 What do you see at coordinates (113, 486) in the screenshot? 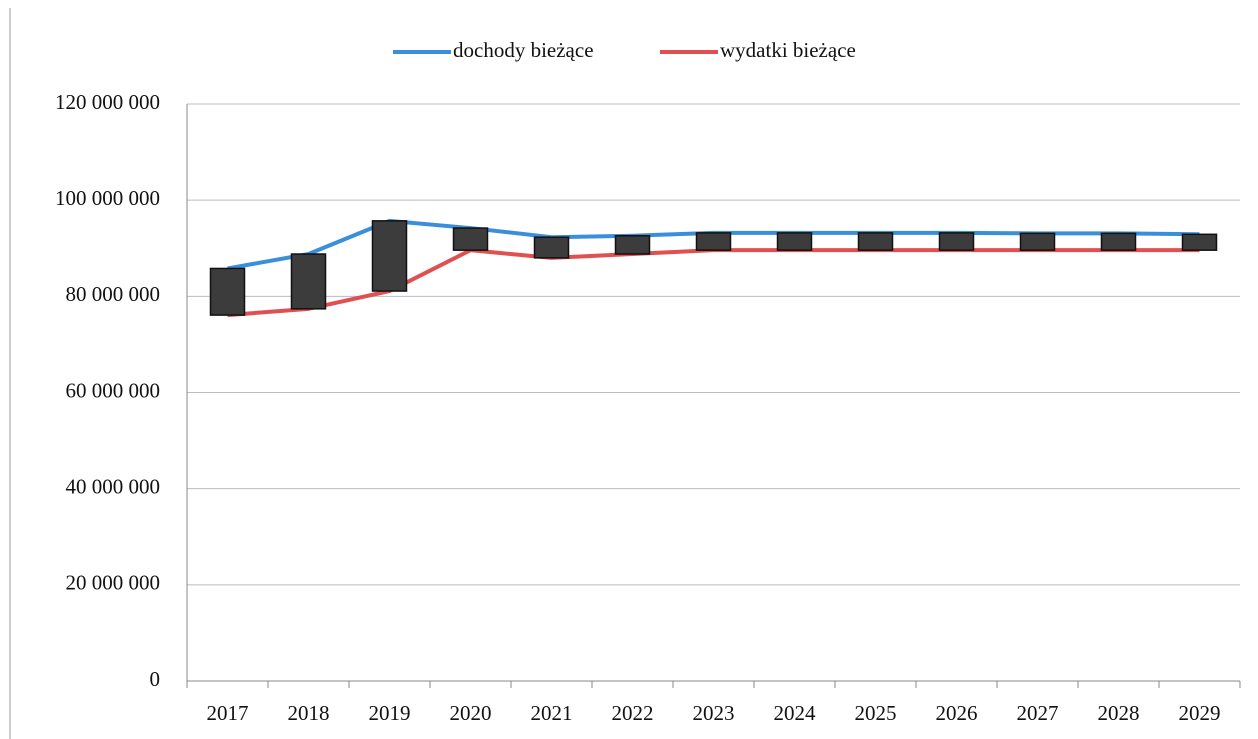
I see `y-tick-label: 40 000 000` at bounding box center [113, 486].